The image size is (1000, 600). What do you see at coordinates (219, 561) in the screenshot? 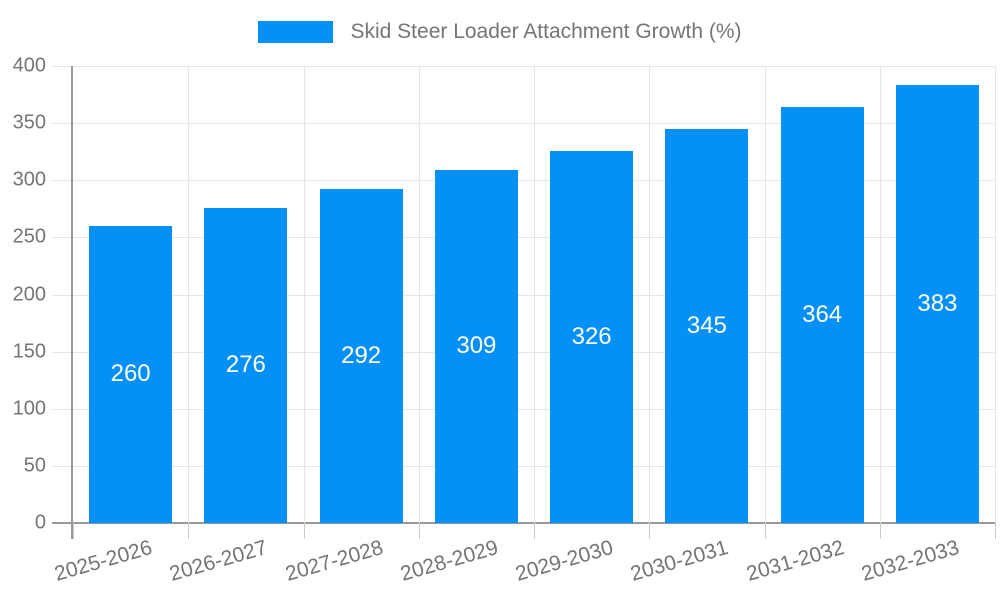
I see `x-tick-label: 2026-2027` at bounding box center [219, 561].